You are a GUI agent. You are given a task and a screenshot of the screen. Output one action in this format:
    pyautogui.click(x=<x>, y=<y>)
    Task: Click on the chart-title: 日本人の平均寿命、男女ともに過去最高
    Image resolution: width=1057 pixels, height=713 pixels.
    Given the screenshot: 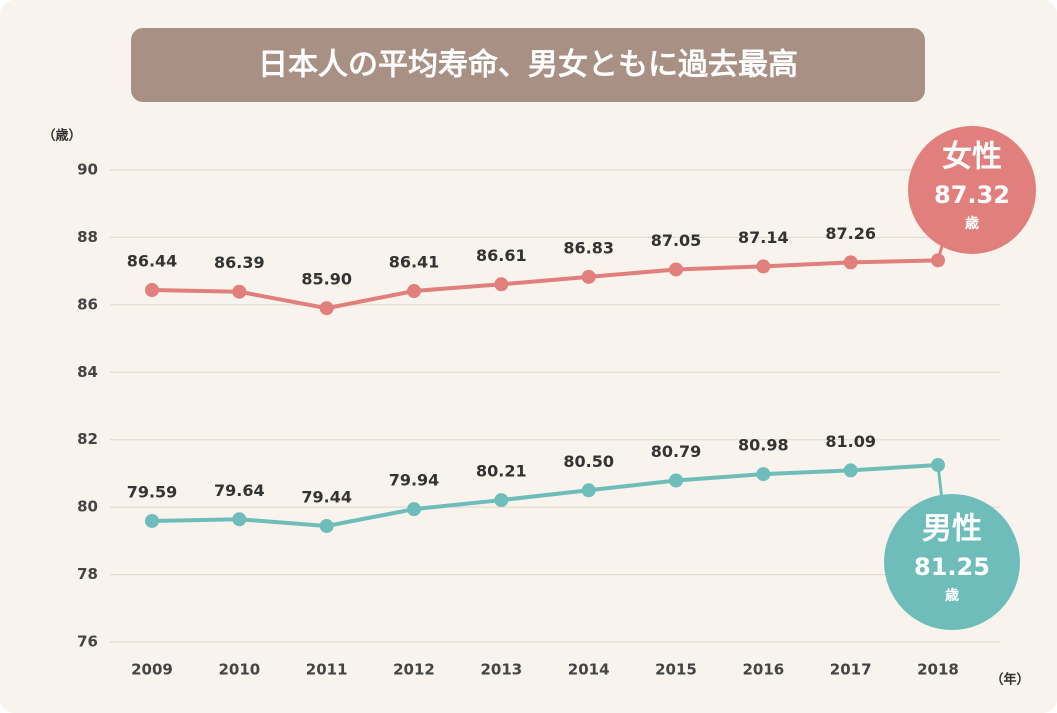 What is the action you would take?
    pyautogui.click(x=528, y=65)
    